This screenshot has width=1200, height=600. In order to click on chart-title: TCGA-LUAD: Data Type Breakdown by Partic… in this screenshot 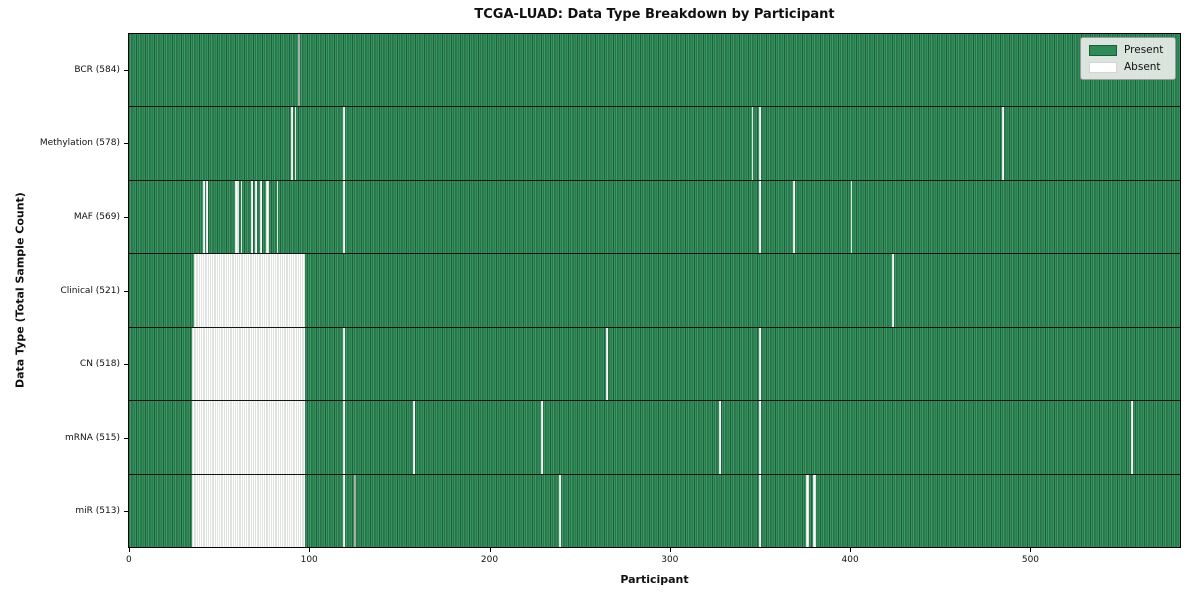, I will do `click(654, 14)`.